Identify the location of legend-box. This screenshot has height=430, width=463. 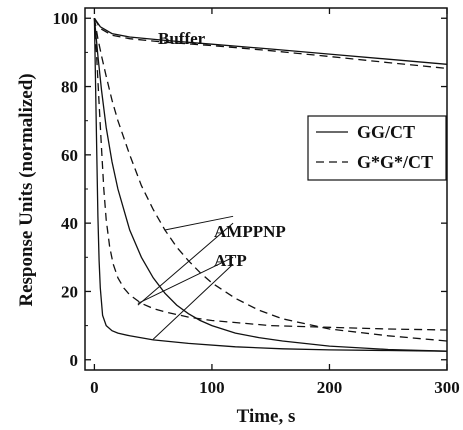
(377, 148).